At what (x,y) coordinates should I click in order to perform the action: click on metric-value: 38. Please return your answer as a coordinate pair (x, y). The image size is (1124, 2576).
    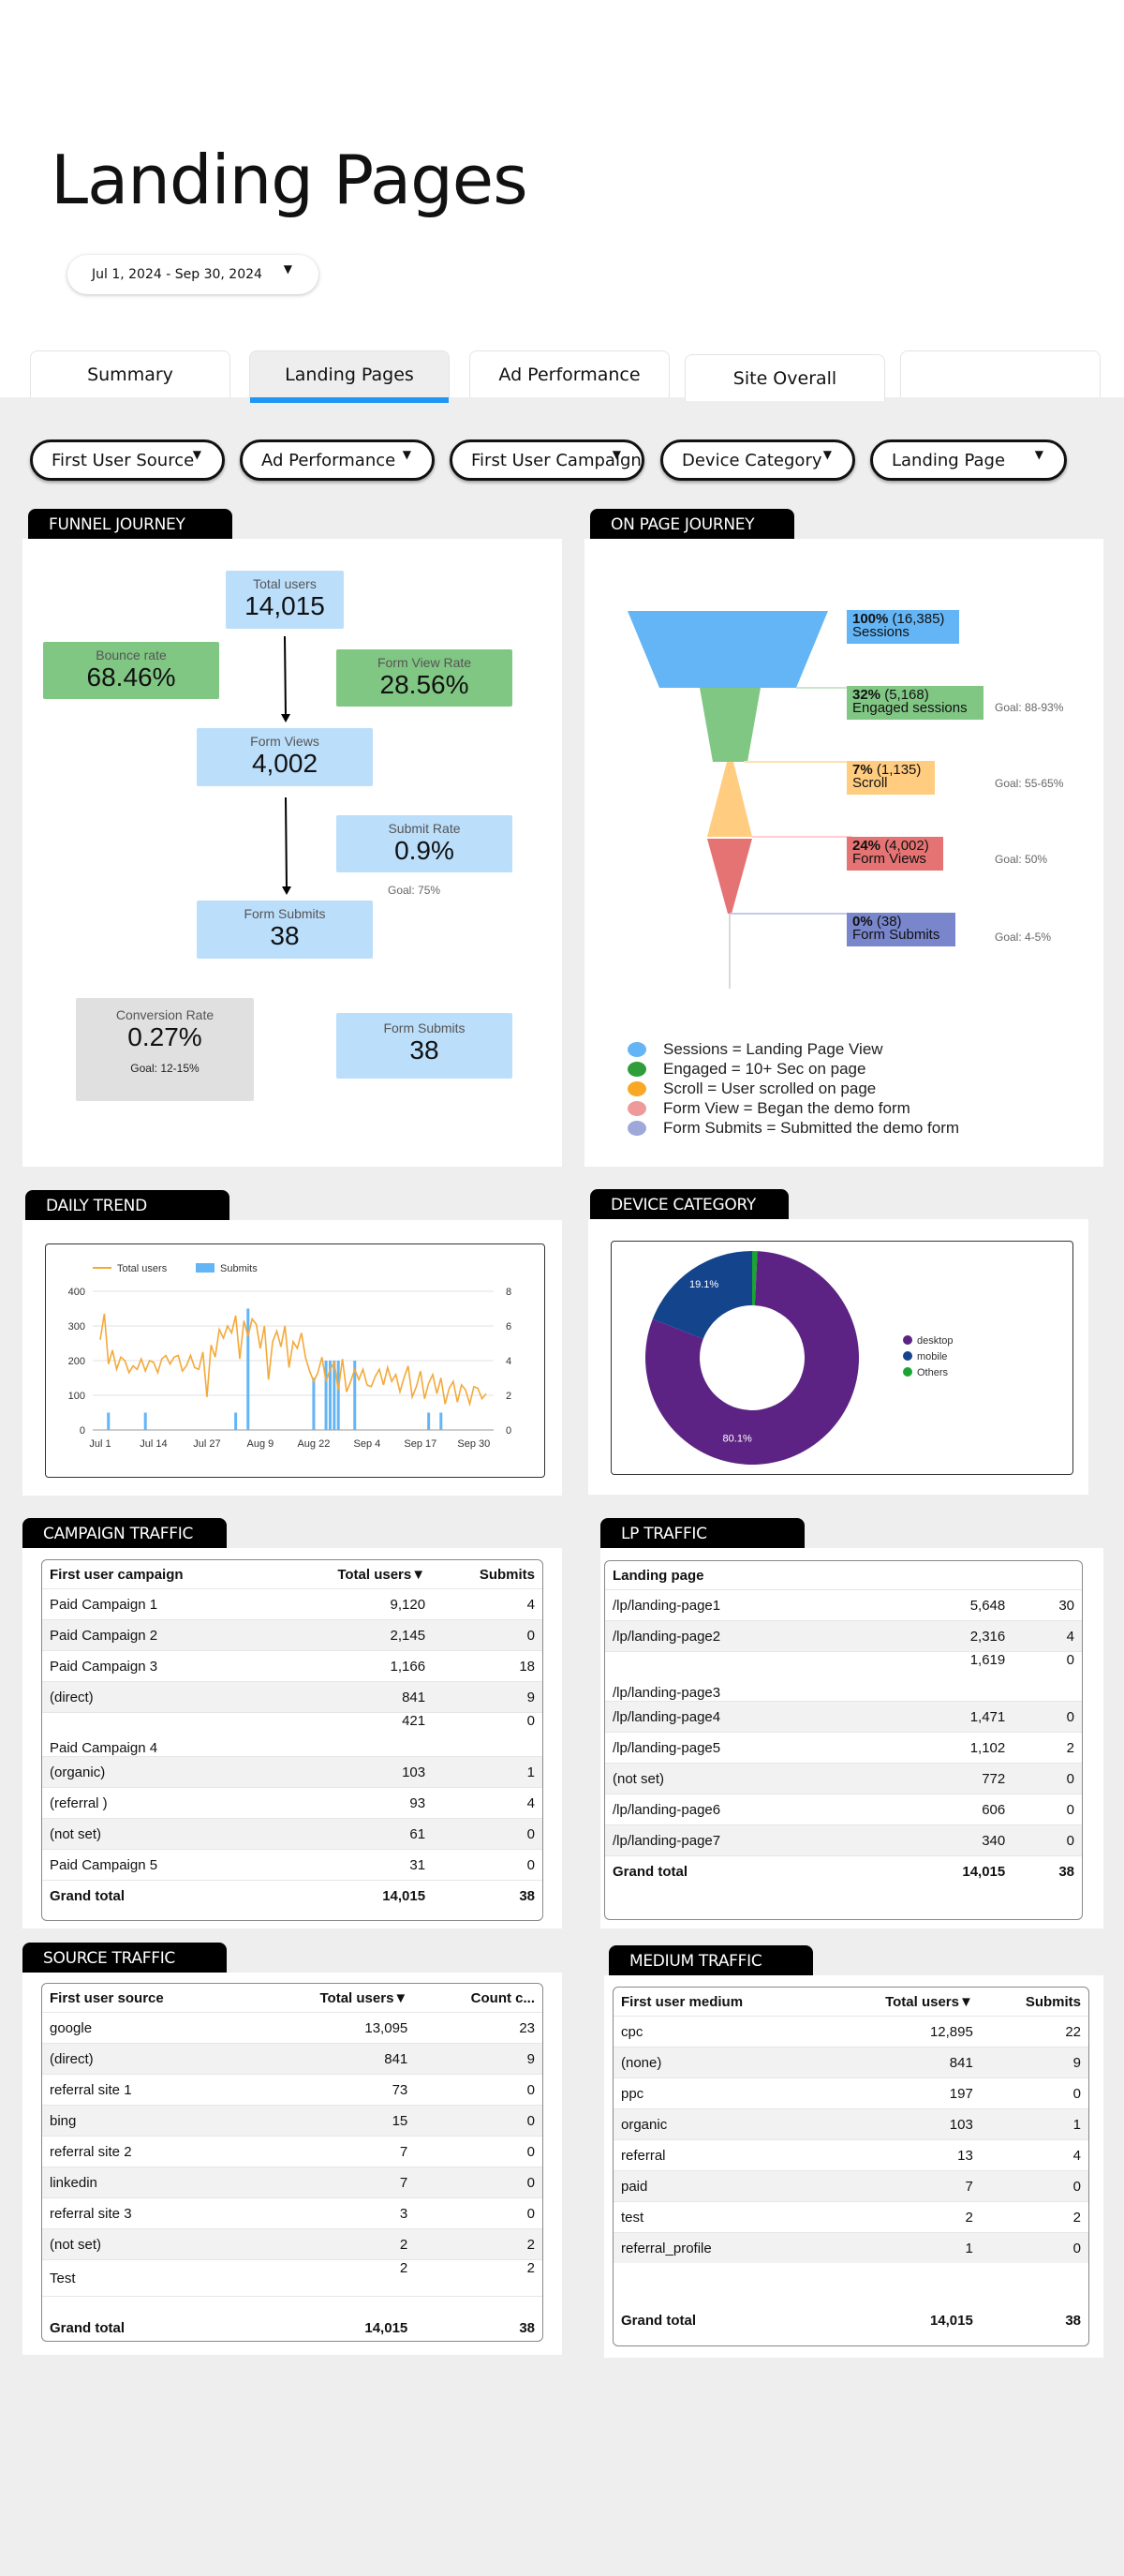
    Looking at the image, I should click on (285, 935).